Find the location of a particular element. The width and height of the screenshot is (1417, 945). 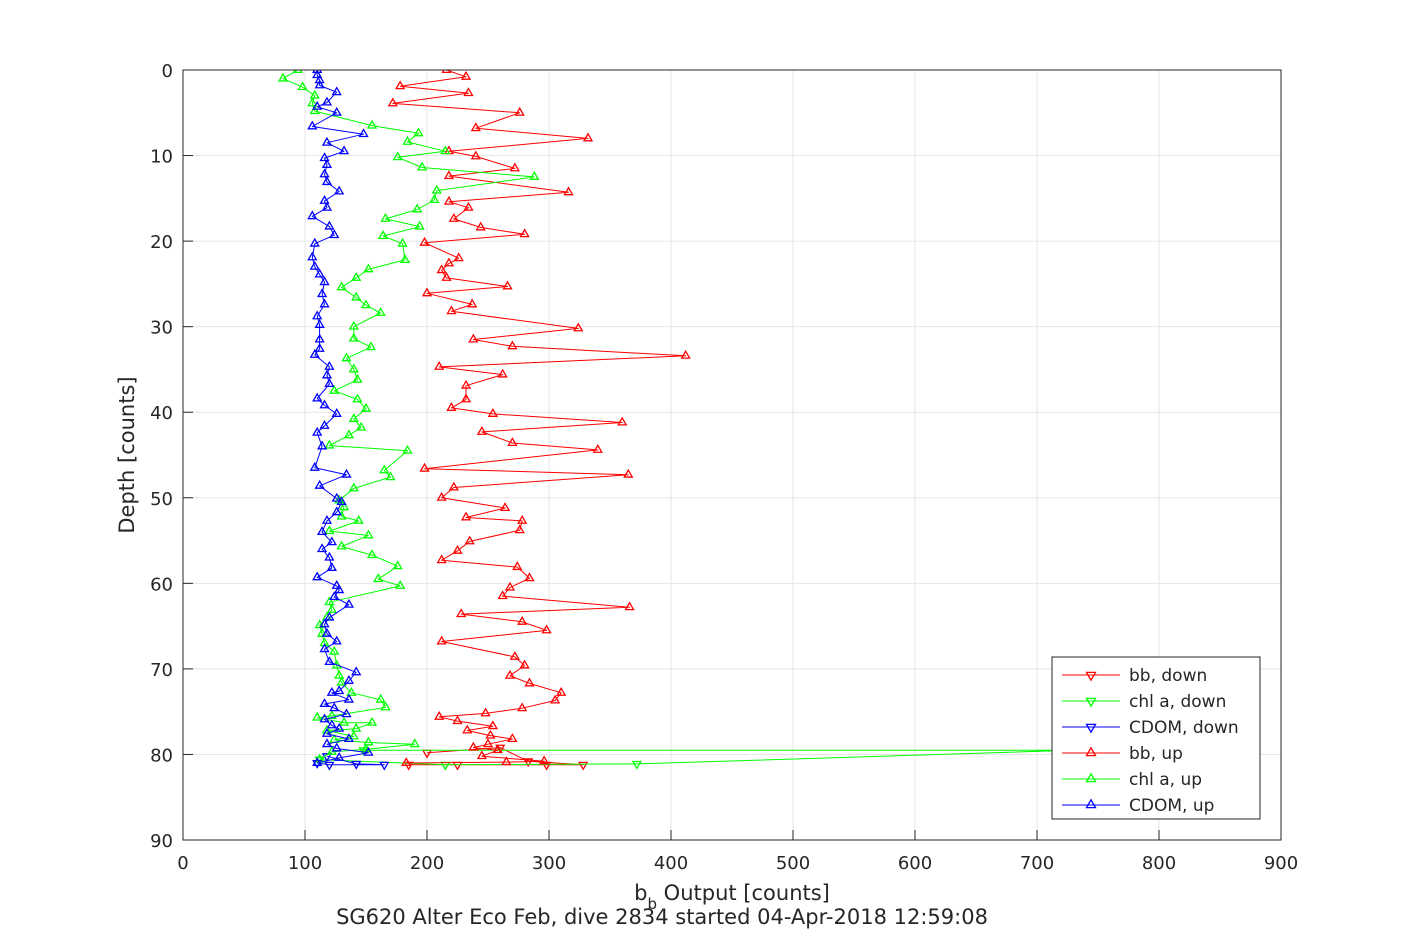

legend-label: bb, down is located at coordinates (1168, 676).